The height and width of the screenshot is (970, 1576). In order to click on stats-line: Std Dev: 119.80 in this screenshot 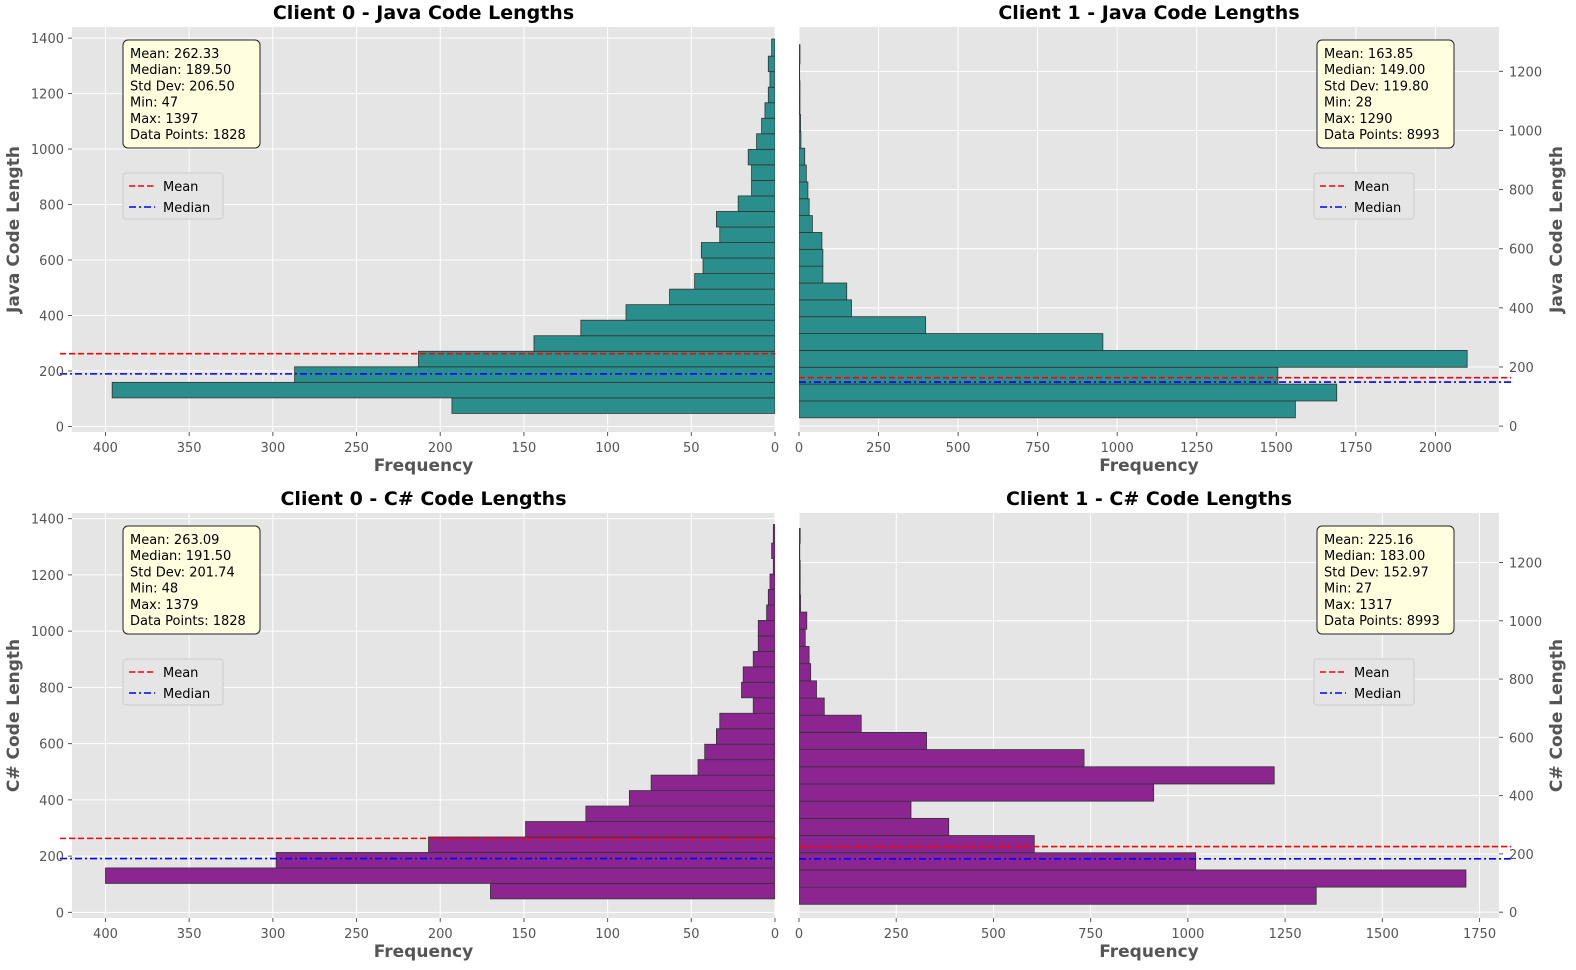, I will do `click(1376, 86)`.